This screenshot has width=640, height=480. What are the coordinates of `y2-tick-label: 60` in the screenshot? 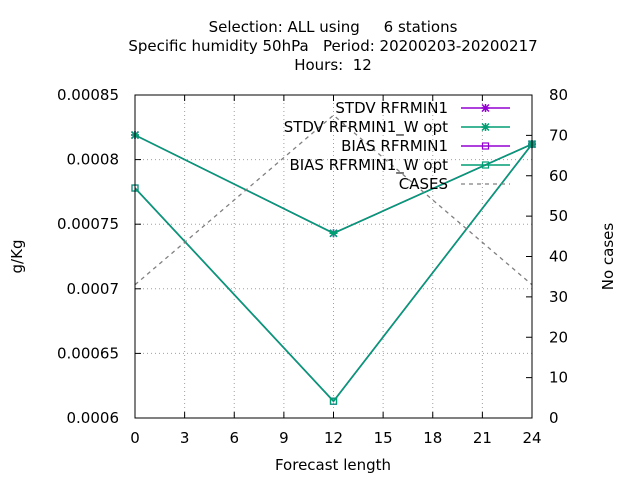 It's located at (558, 176).